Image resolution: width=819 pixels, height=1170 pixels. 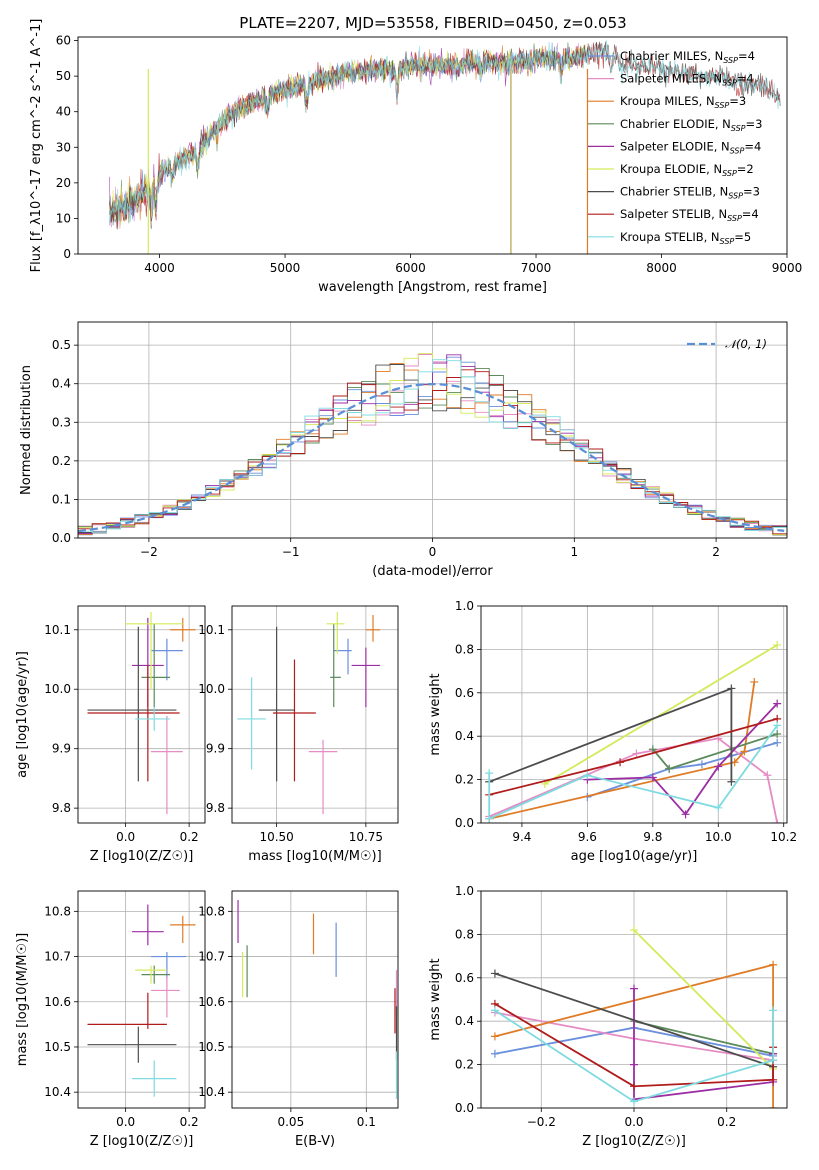 What do you see at coordinates (687, 57) in the screenshot?
I see `legend-label-chabrier-miles: Chabrier MILES, NSSP=4` at bounding box center [687, 57].